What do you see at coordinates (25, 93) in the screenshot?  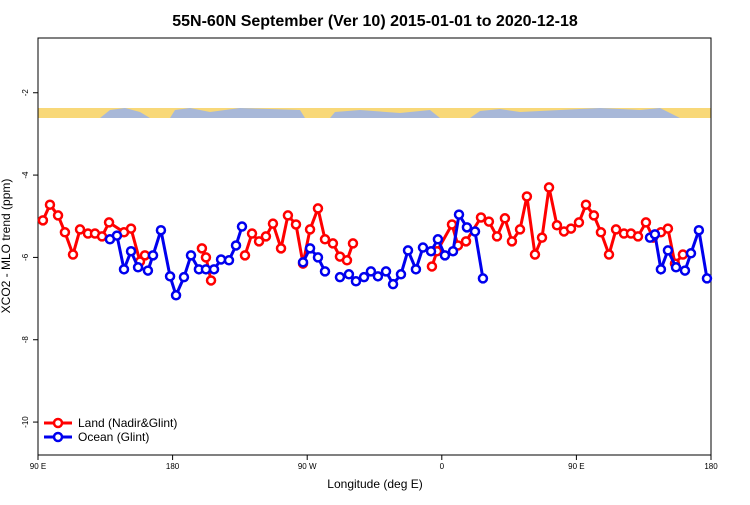 I see `y-tick-label: -2` at bounding box center [25, 93].